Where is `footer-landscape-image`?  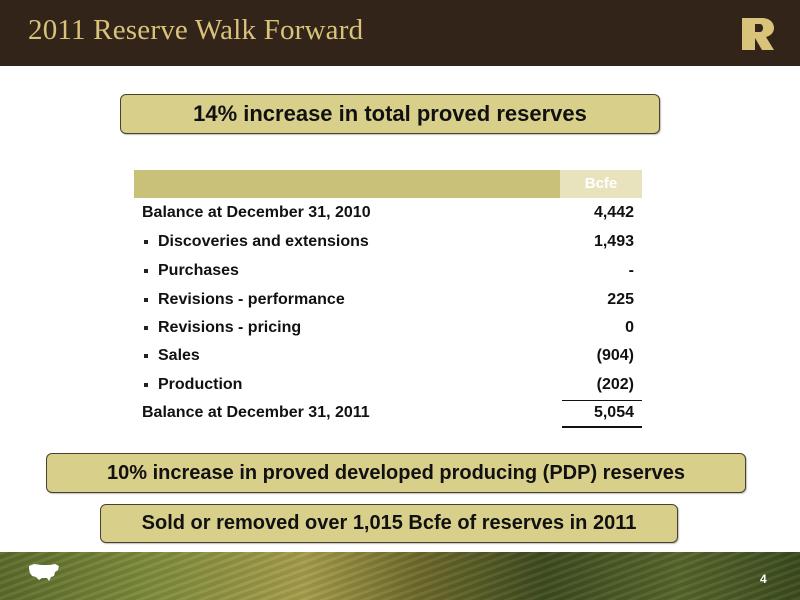 footer-landscape-image is located at coordinates (400, 576).